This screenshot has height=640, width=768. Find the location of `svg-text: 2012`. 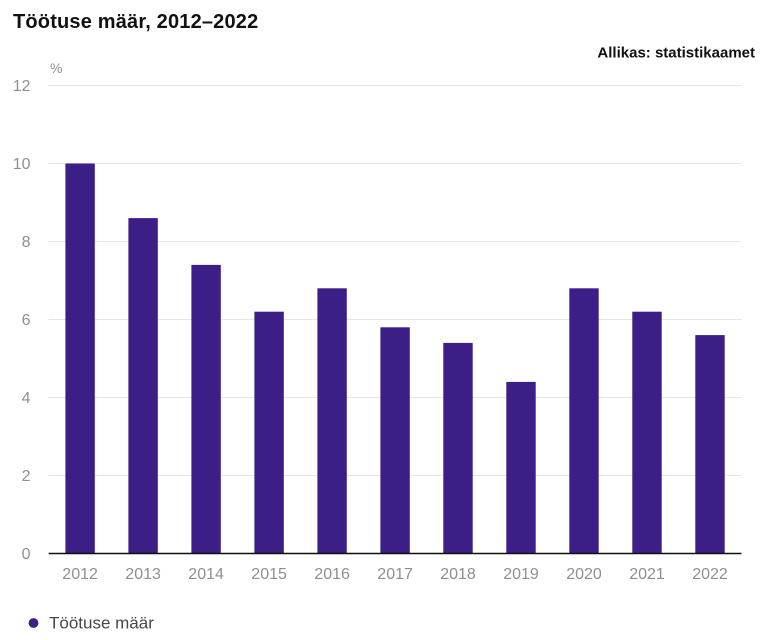

svg-text: 2012 is located at coordinates (80, 574).